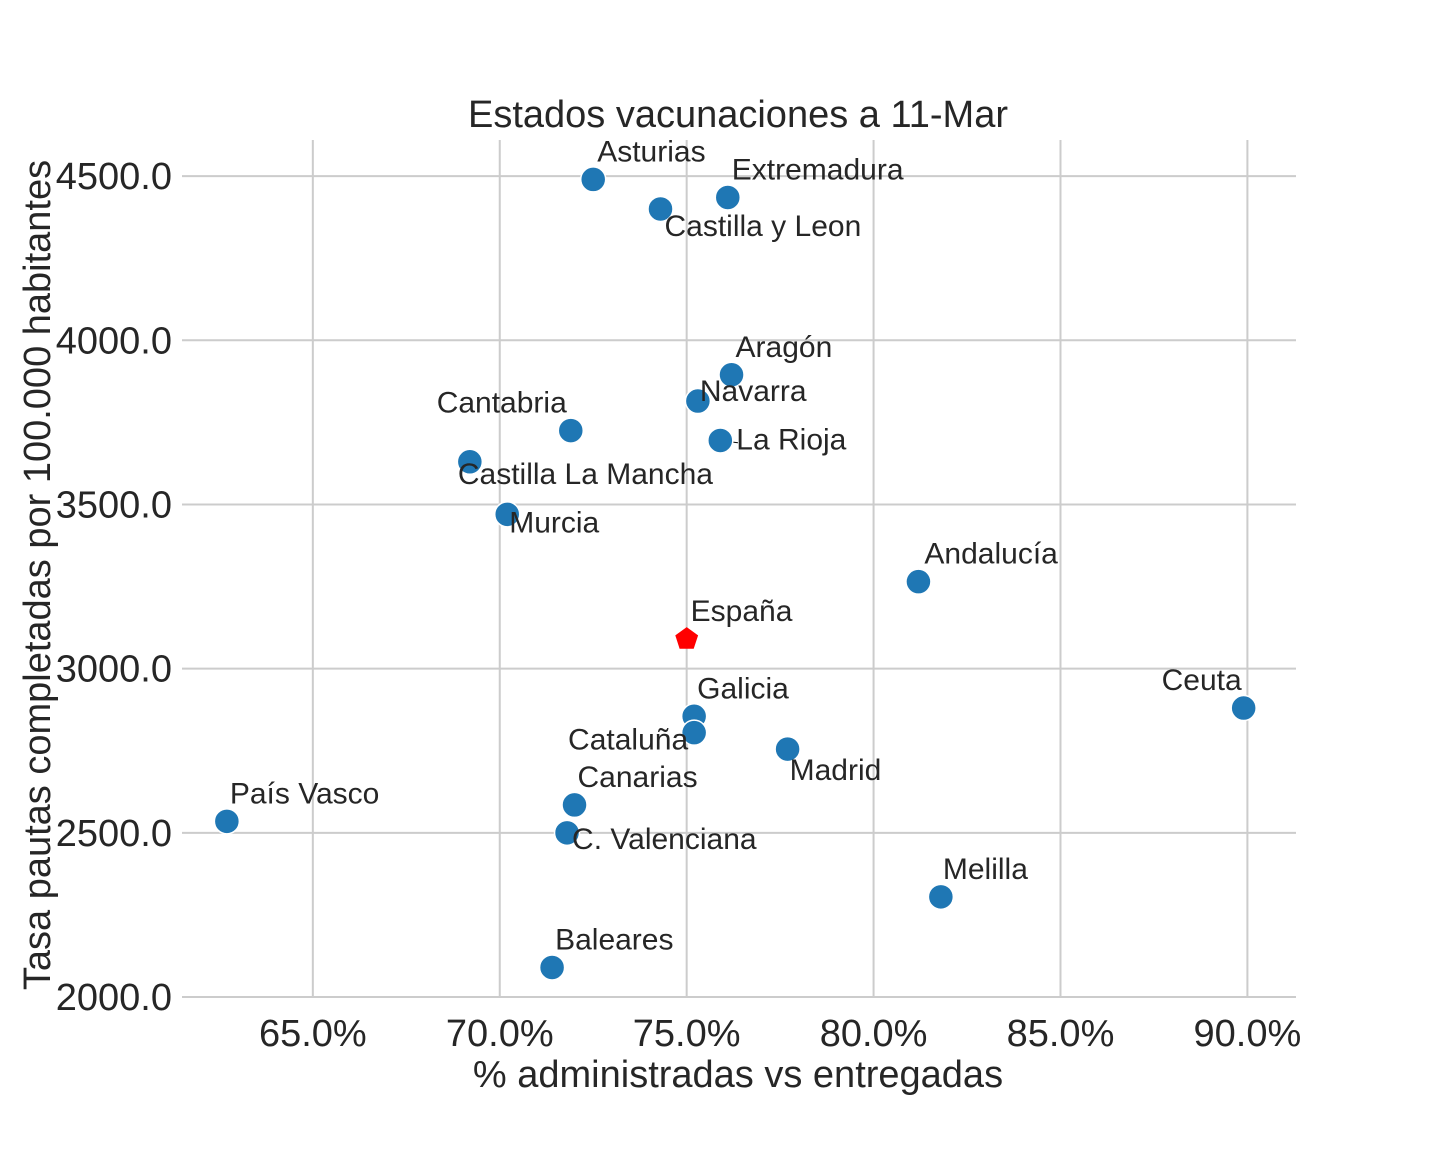 The height and width of the screenshot is (1152, 1440). What do you see at coordinates (780, 1034) in the screenshot?
I see `x-axis-ticks: 65.0% 70.0% 75.0% 80.0% 85.0% 90.0%` at bounding box center [780, 1034].